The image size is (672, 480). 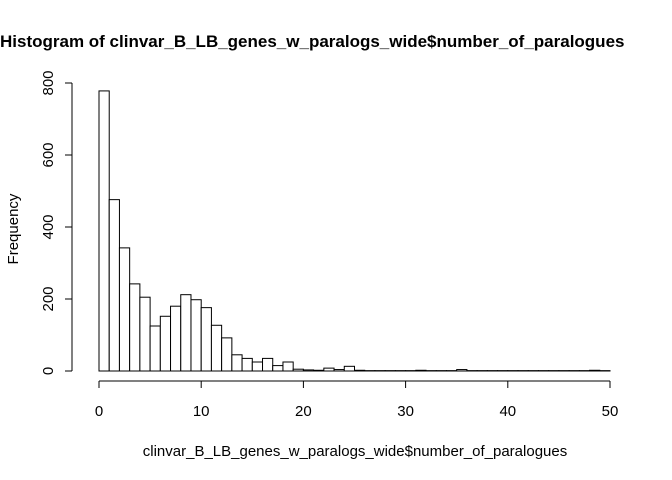 What do you see at coordinates (13, 228) in the screenshot?
I see `y-axis-label: Frequency` at bounding box center [13, 228].